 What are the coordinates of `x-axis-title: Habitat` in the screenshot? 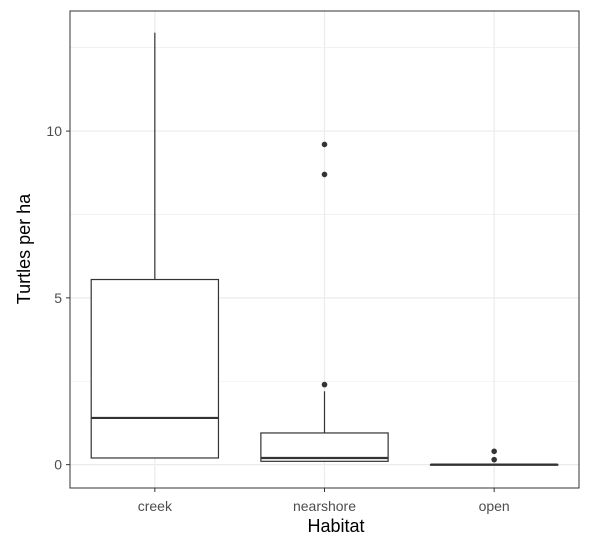 It's located at (335, 526).